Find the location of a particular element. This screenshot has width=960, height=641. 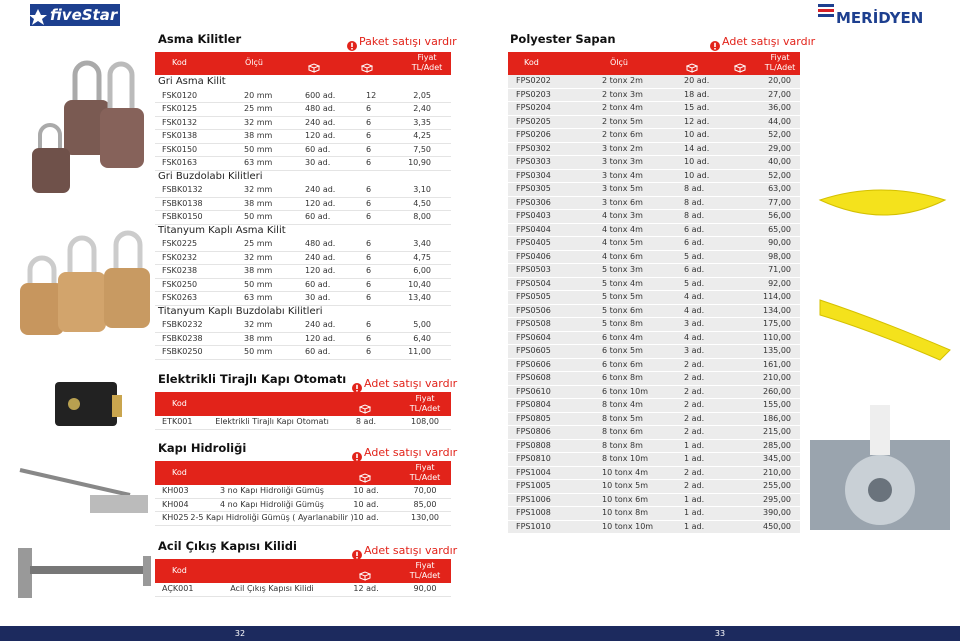

slings is located at coordinates (880, 359).